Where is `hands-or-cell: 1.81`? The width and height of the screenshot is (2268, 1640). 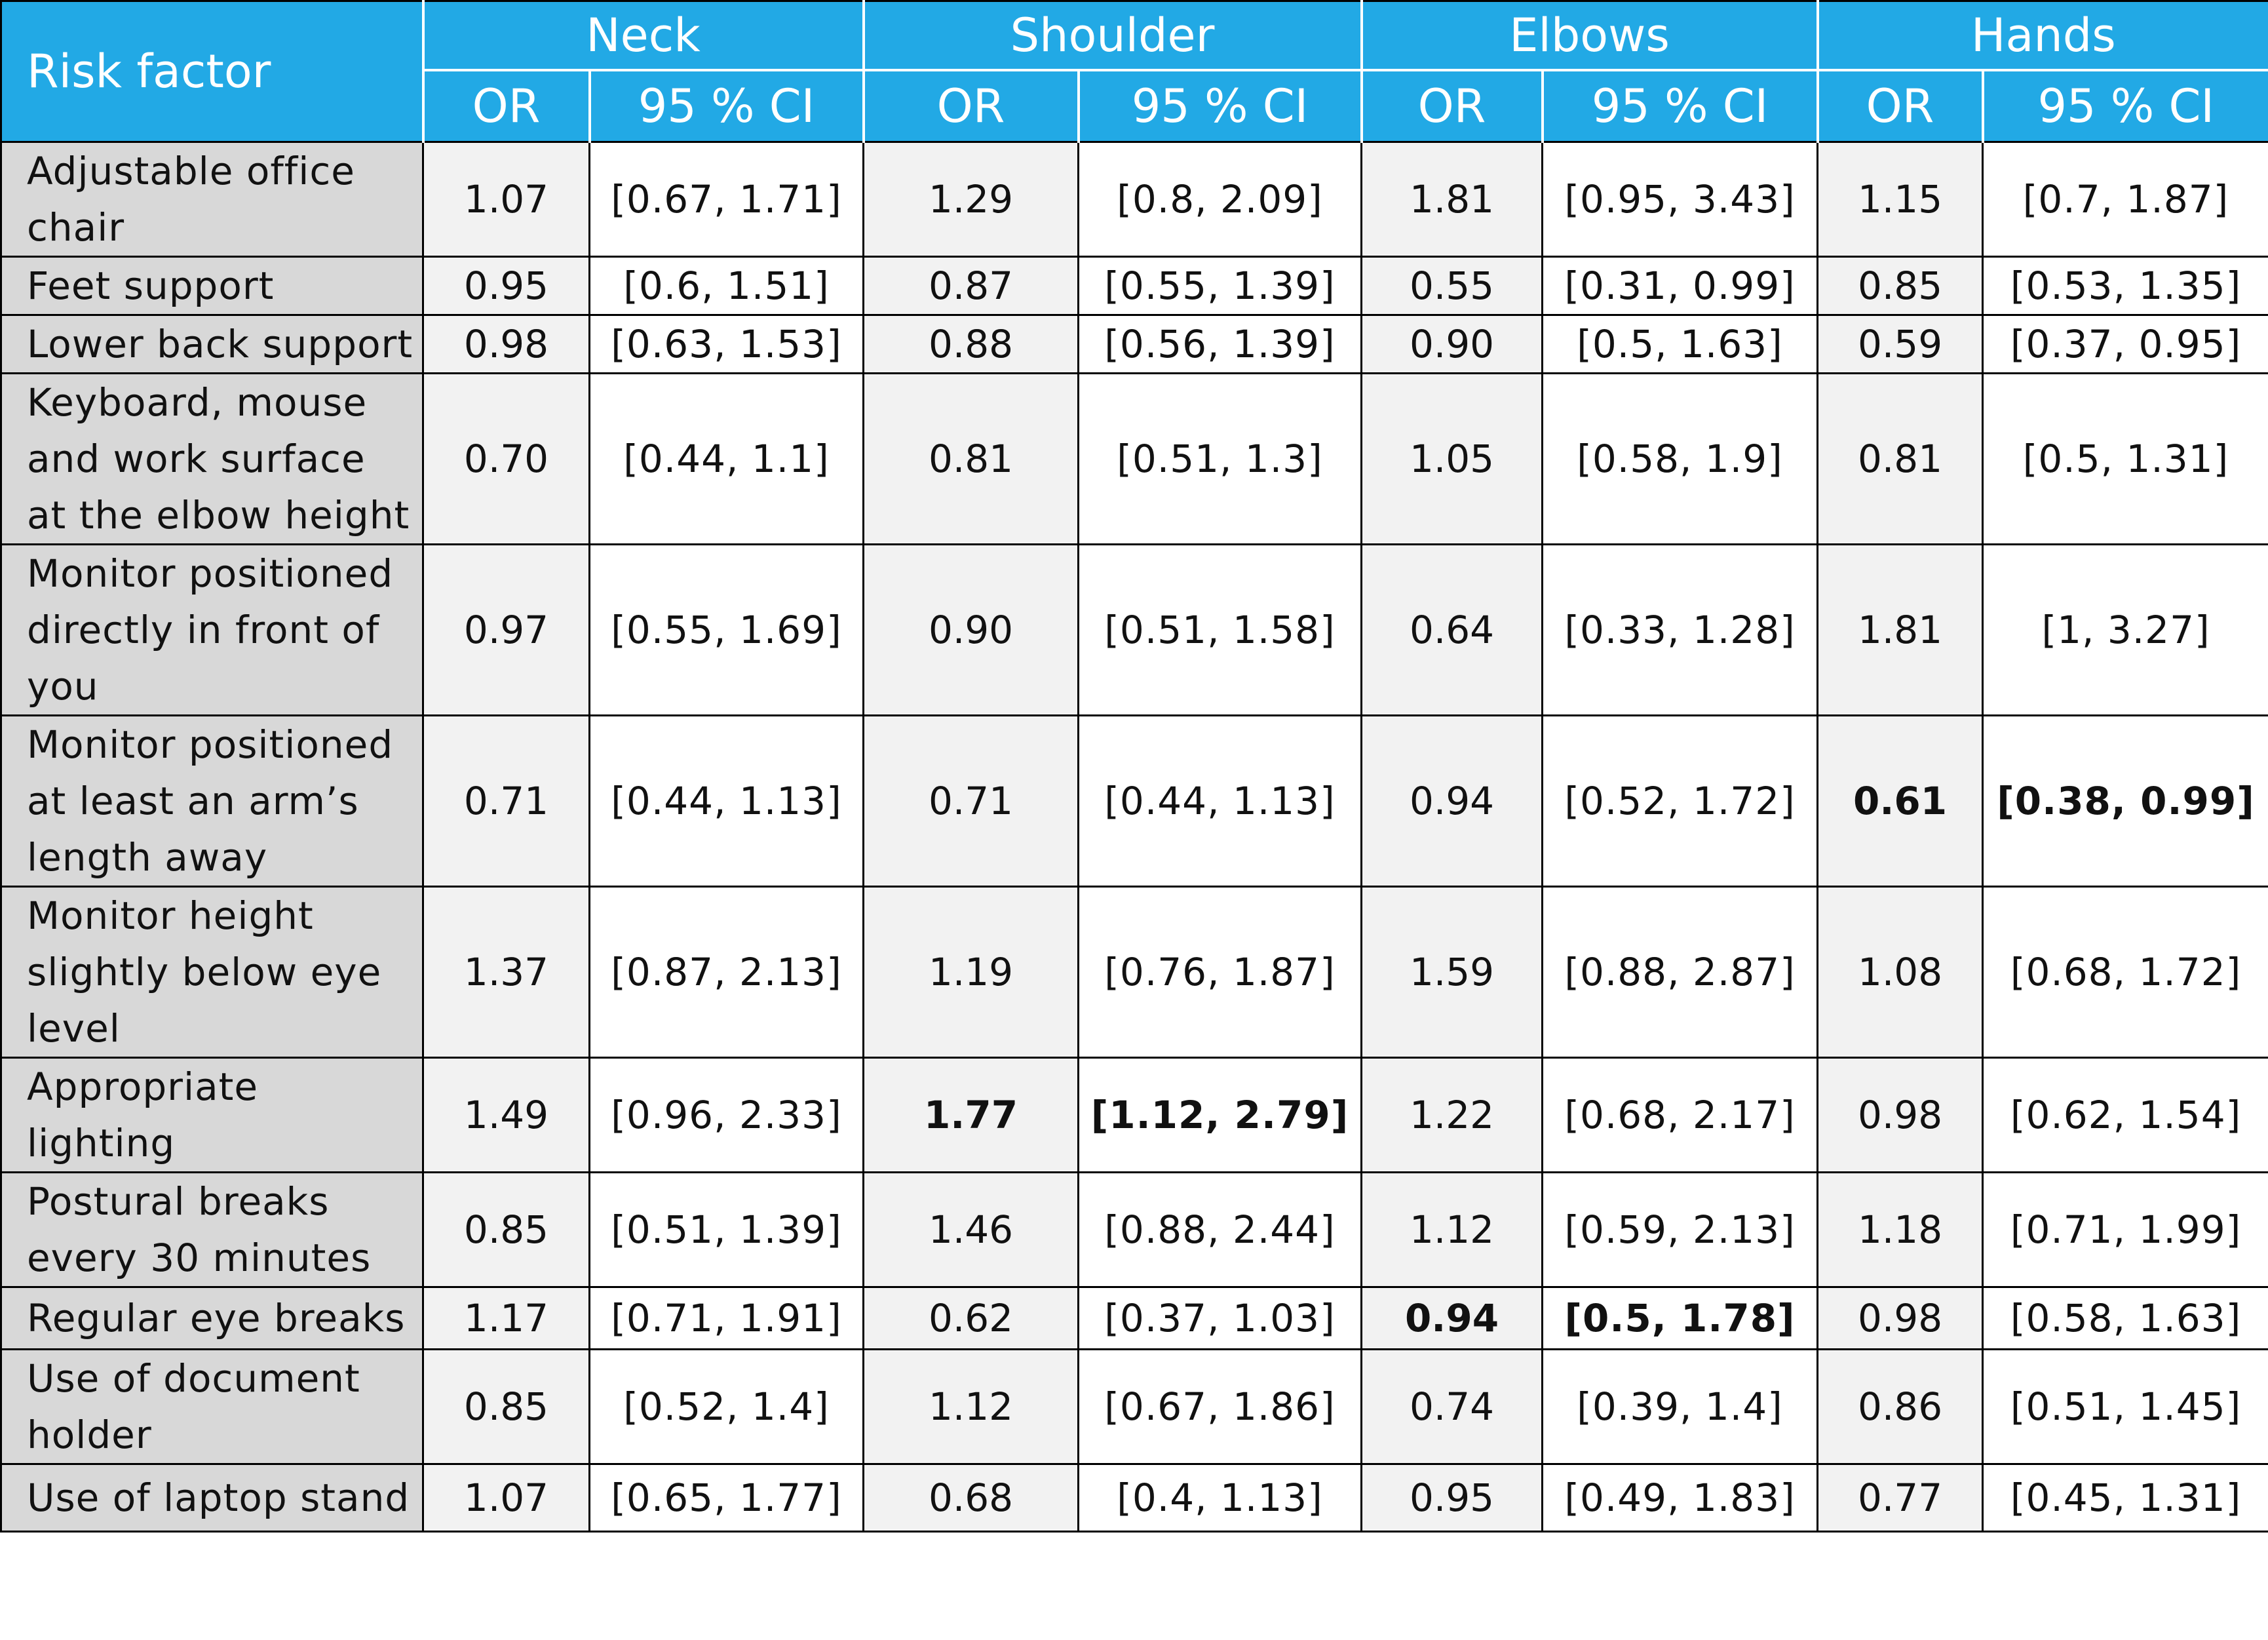 hands-or-cell: 1.81 is located at coordinates (1900, 629).